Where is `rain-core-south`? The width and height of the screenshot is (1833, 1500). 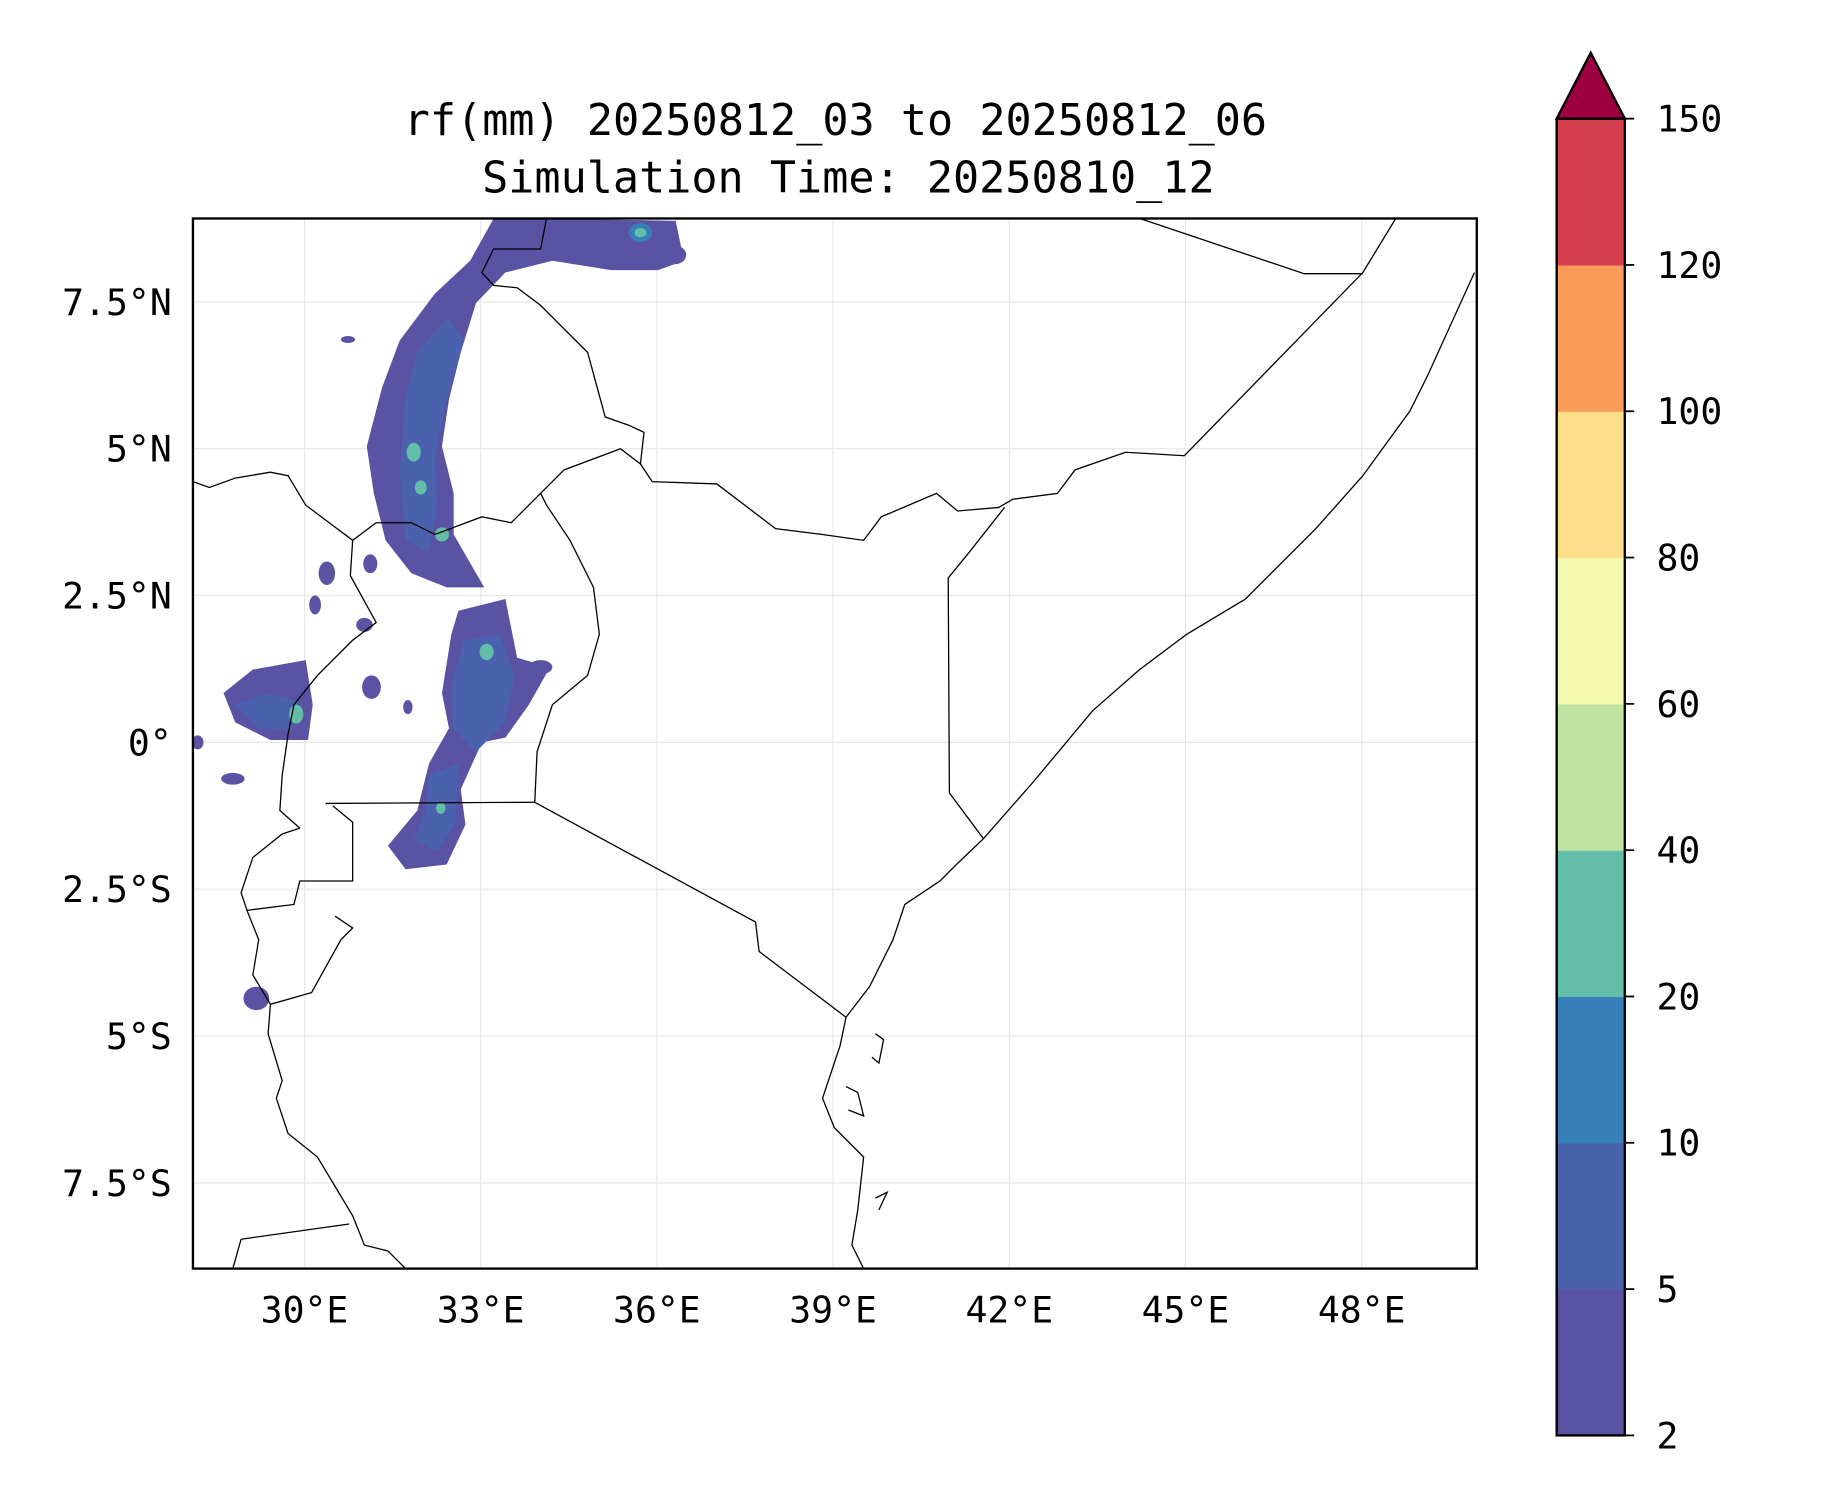
rain-core-south is located at coordinates (436, 807).